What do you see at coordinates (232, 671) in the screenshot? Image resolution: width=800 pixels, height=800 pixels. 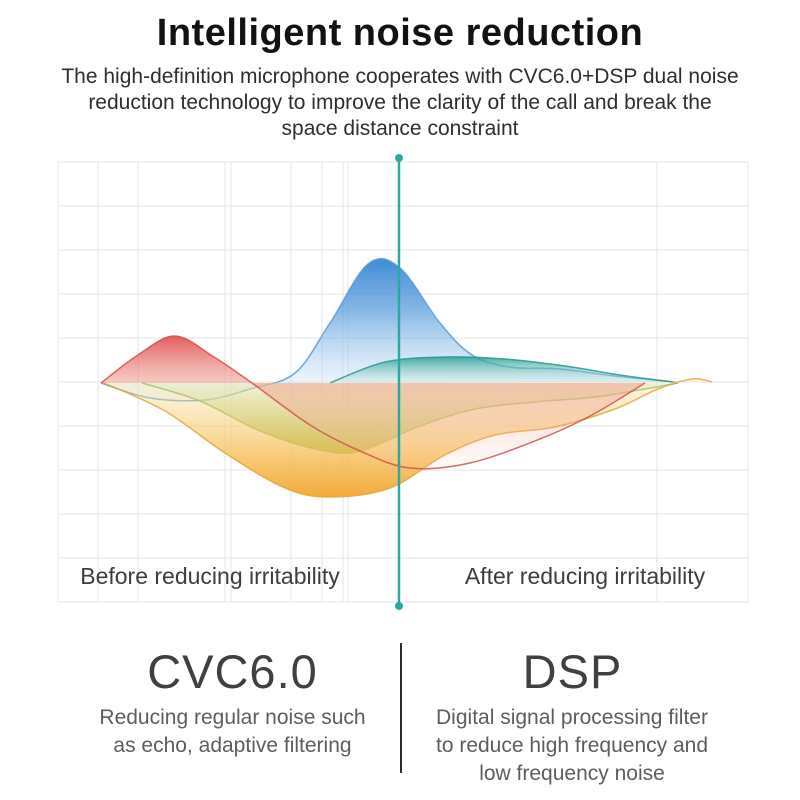 I see `cvc-feature-title: CVC6.0` at bounding box center [232, 671].